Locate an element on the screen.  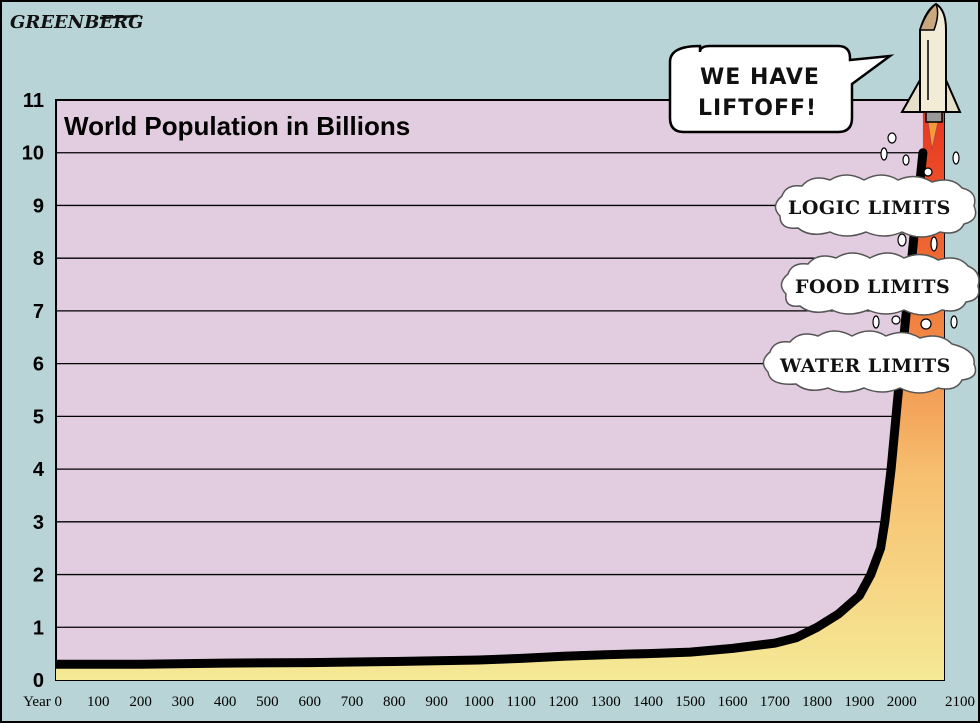
x-tick-label: 1500 is located at coordinates (690, 702).